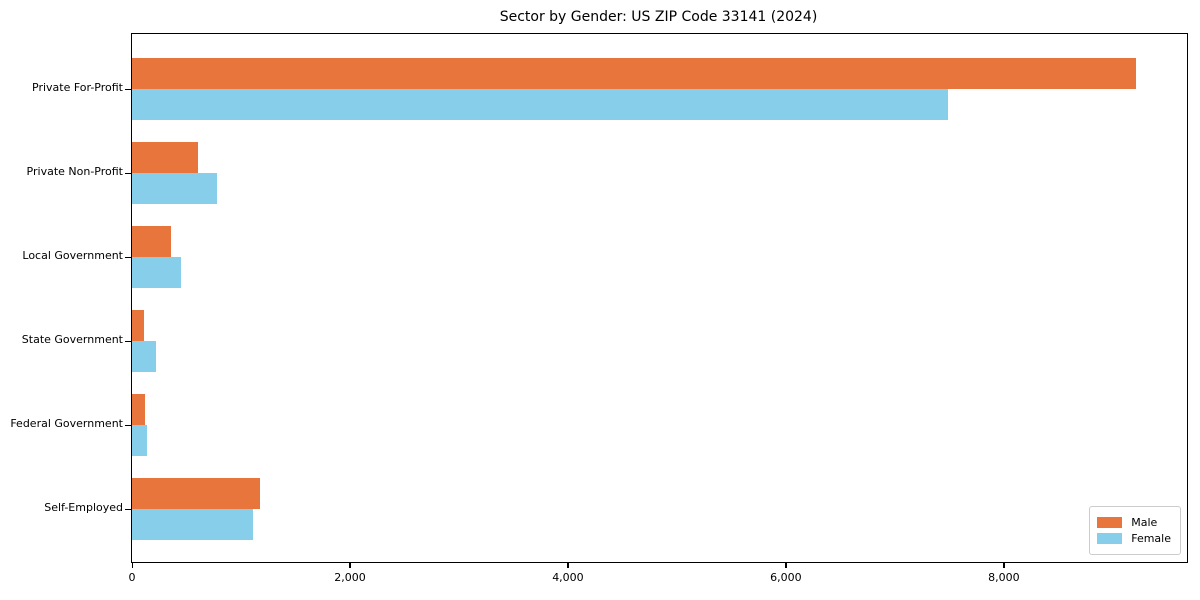 The image size is (1200, 600). Describe the element at coordinates (1135, 530) in the screenshot. I see `legend: Male Female` at that location.